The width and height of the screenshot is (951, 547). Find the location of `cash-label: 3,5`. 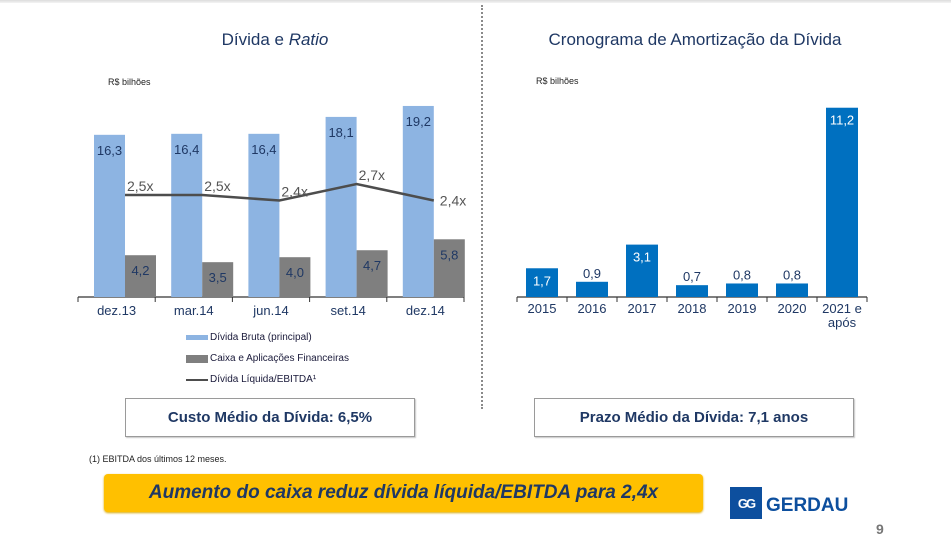

cash-label: 3,5 is located at coordinates (218, 277).